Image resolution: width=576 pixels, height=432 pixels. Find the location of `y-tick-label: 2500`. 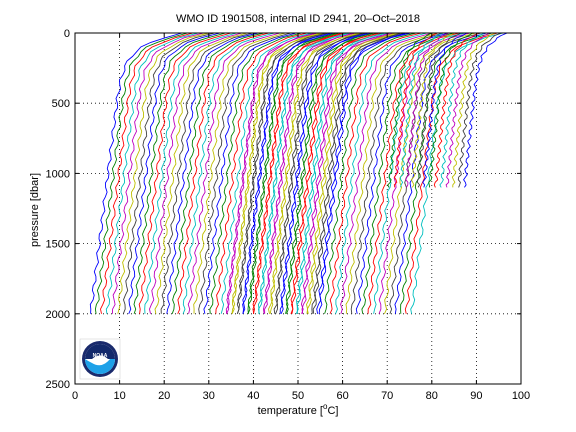

y-tick-label: 2500 is located at coordinates (58, 385).